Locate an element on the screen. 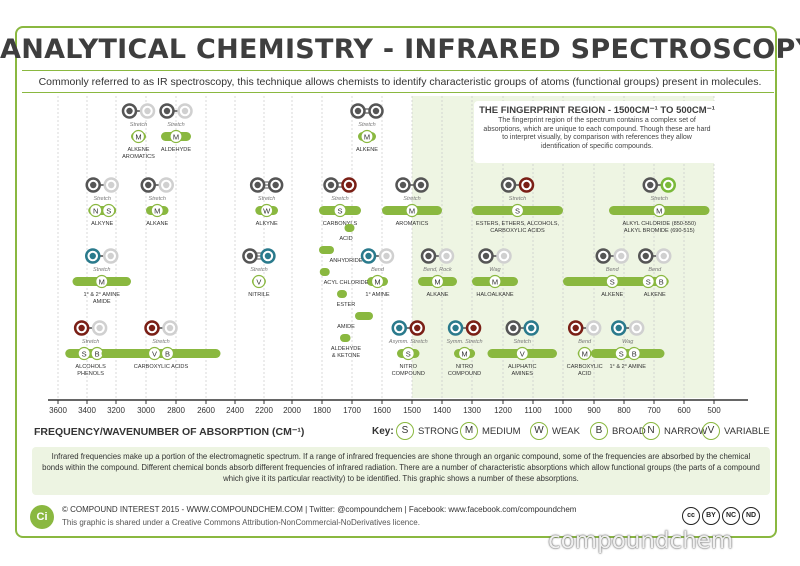  bond-label: ALKANE is located at coordinates (437, 295).